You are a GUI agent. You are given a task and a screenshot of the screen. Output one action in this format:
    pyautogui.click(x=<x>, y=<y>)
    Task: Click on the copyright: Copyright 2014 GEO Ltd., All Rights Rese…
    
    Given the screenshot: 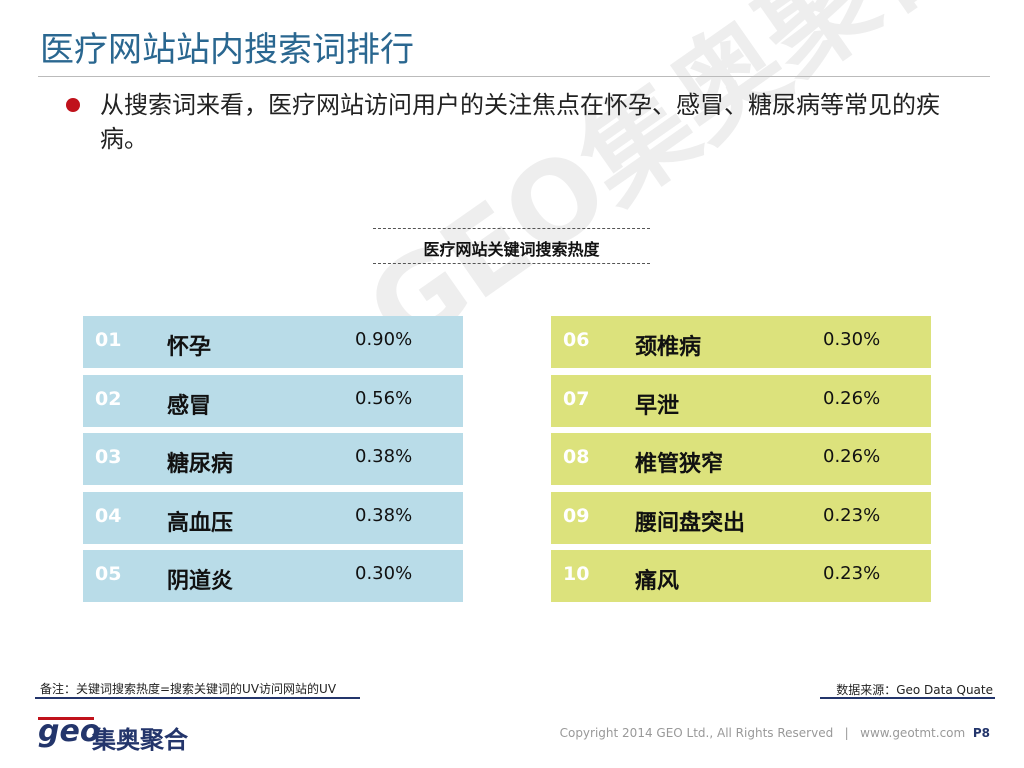 What is the action you would take?
    pyautogui.click(x=696, y=733)
    